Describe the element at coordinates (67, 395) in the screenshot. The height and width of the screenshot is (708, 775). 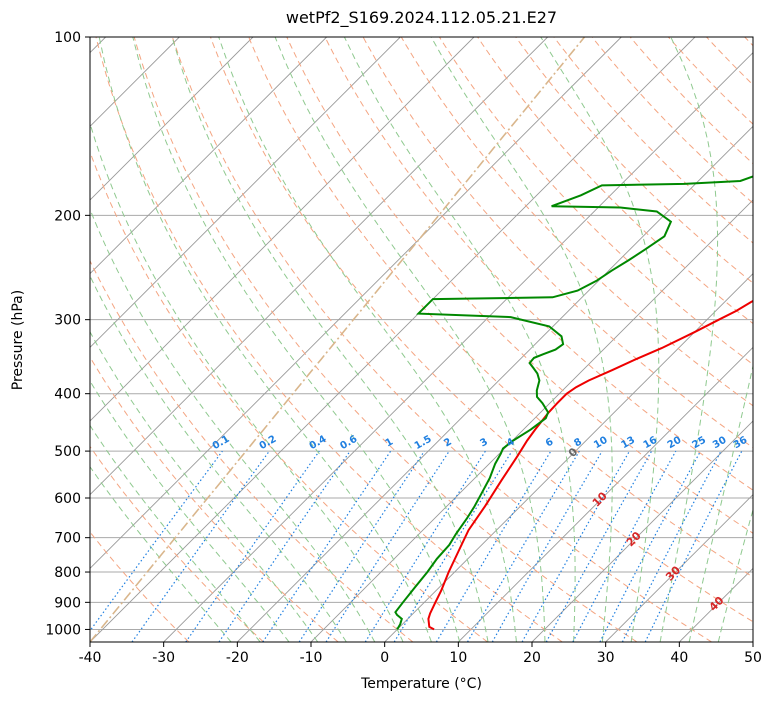
I see `y-tick-label: 400` at that location.